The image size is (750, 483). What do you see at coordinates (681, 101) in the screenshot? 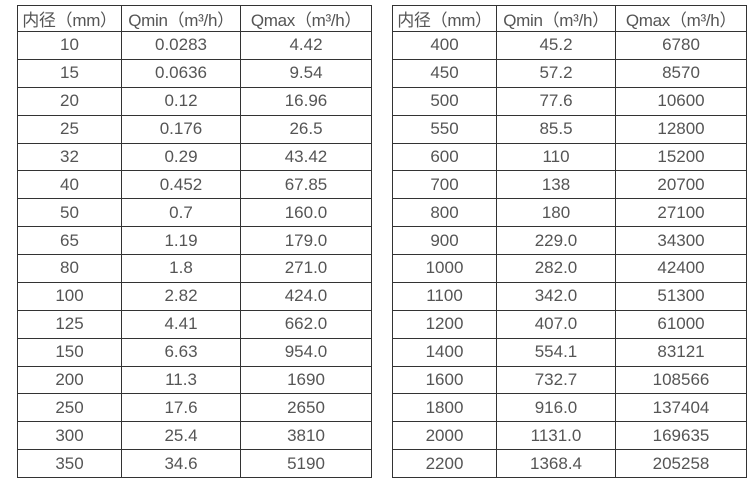
I see `table-cell: 10600` at bounding box center [681, 101].